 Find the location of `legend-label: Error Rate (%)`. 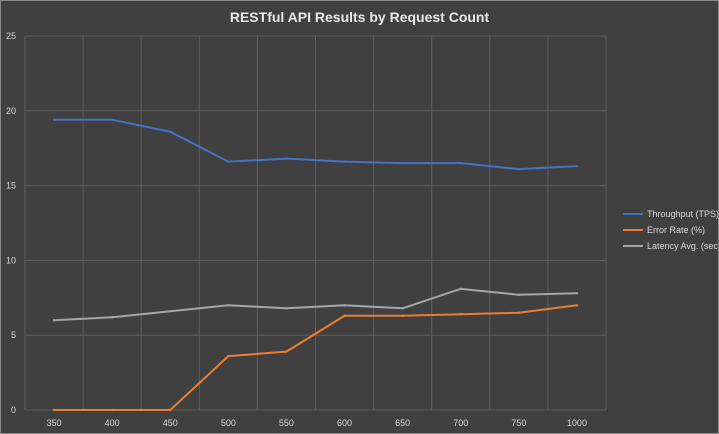

legend-label: Error Rate (%) is located at coordinates (676, 230).